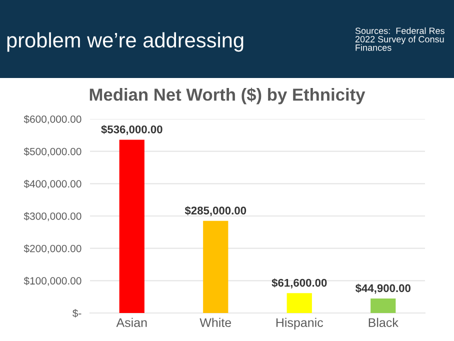  I want to click on y-tick-label: $-, so click(77, 313).